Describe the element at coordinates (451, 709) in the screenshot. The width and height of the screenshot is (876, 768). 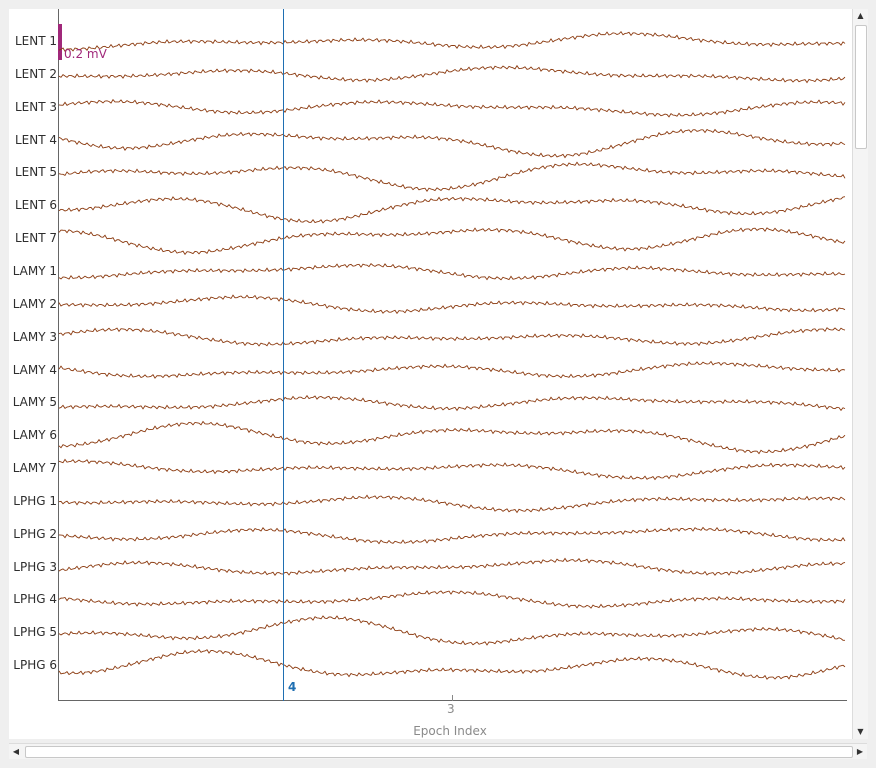
I see `x-tick-label: 3` at that location.